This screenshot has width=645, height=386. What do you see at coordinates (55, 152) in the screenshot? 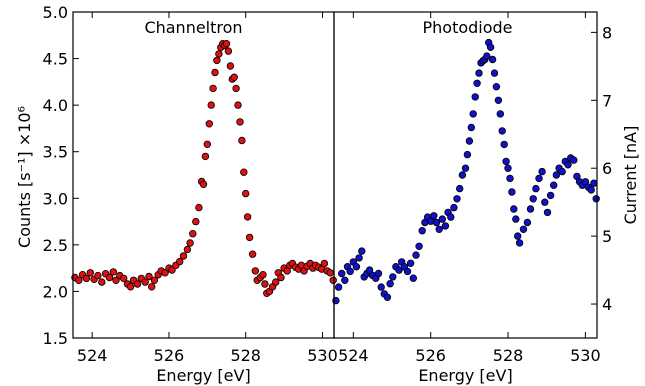
I see `channeltron-y-tick-label: 3.5` at bounding box center [55, 152].